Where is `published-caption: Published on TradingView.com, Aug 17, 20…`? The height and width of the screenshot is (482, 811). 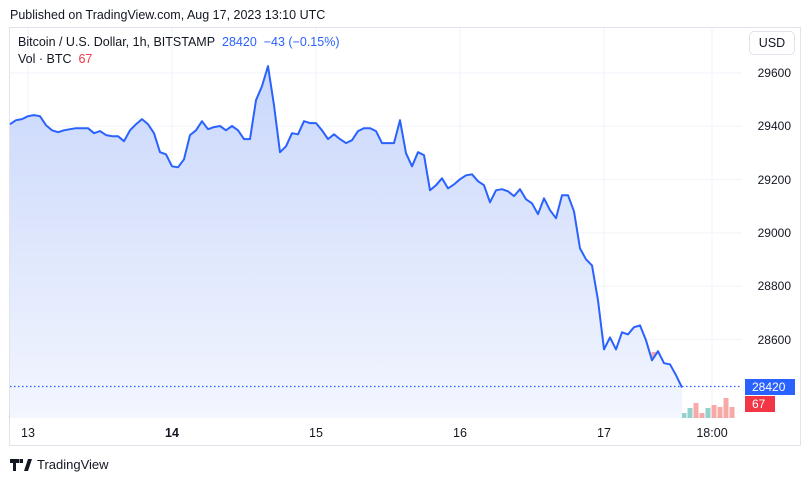 published-caption: Published on TradingView.com, Aug 17, 20… is located at coordinates (168, 15).